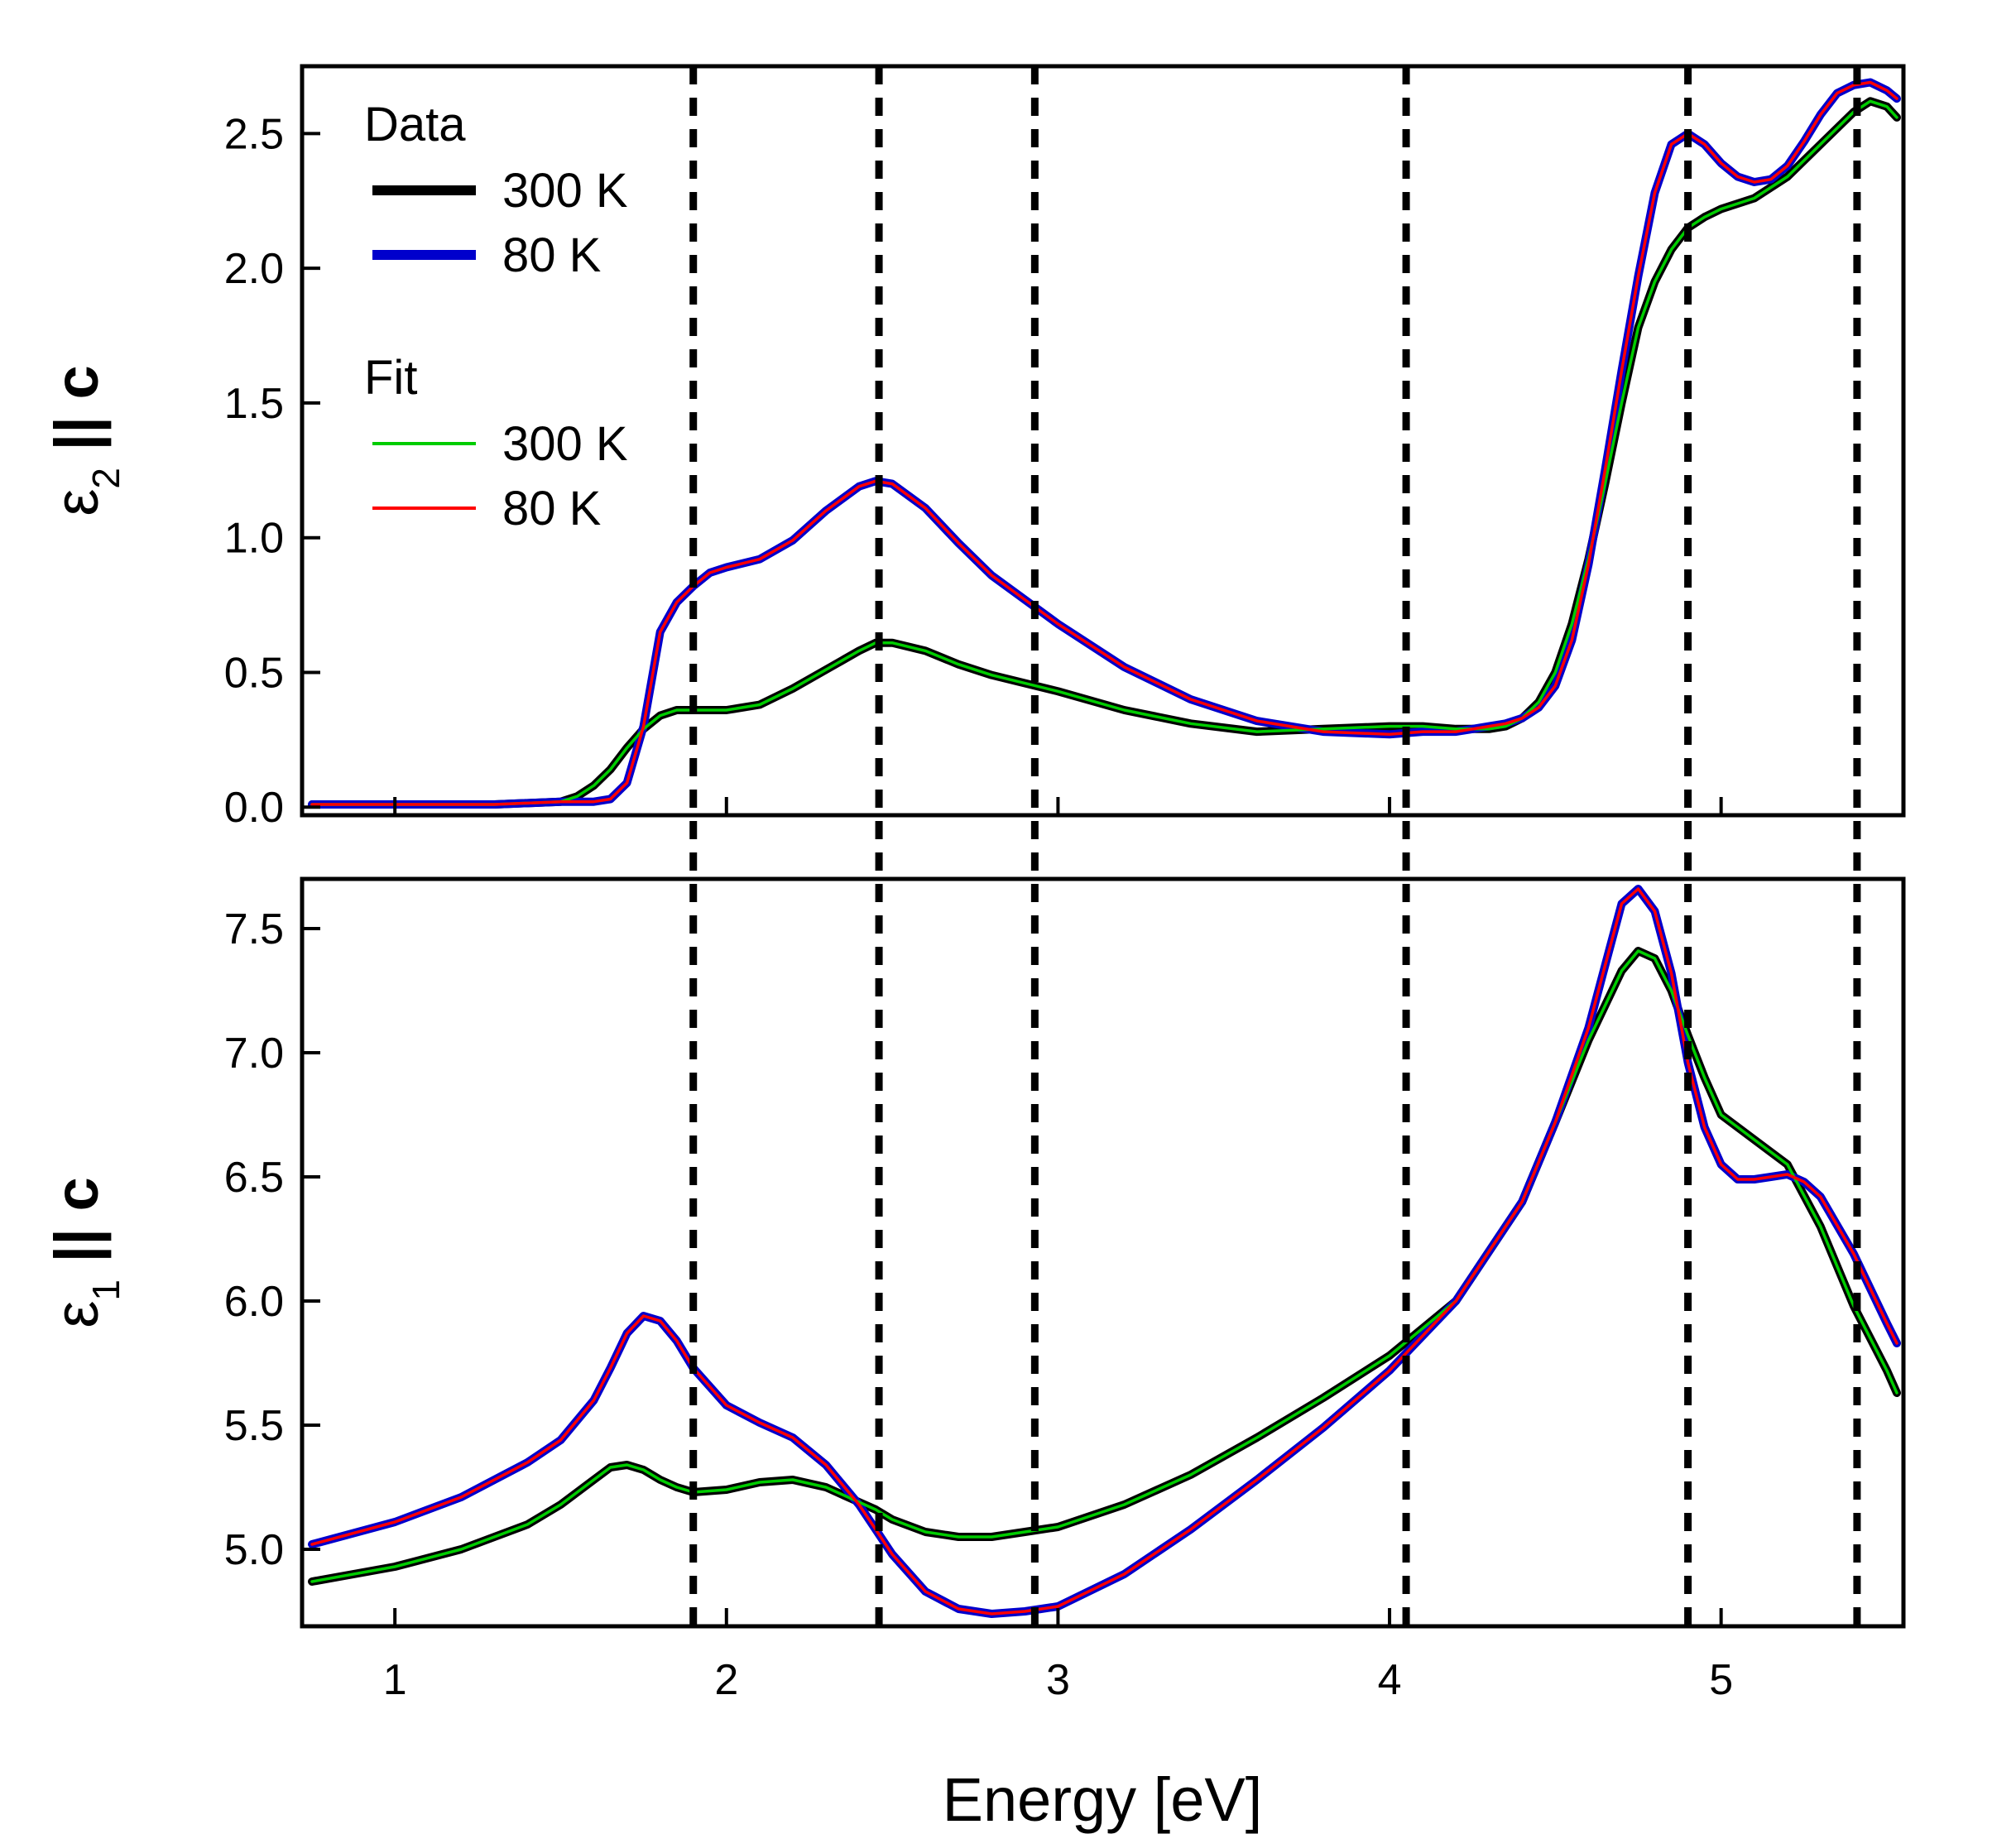 The height and width of the screenshot is (1834, 2016). I want to click on legend-group-title: Fit, so click(390, 378).